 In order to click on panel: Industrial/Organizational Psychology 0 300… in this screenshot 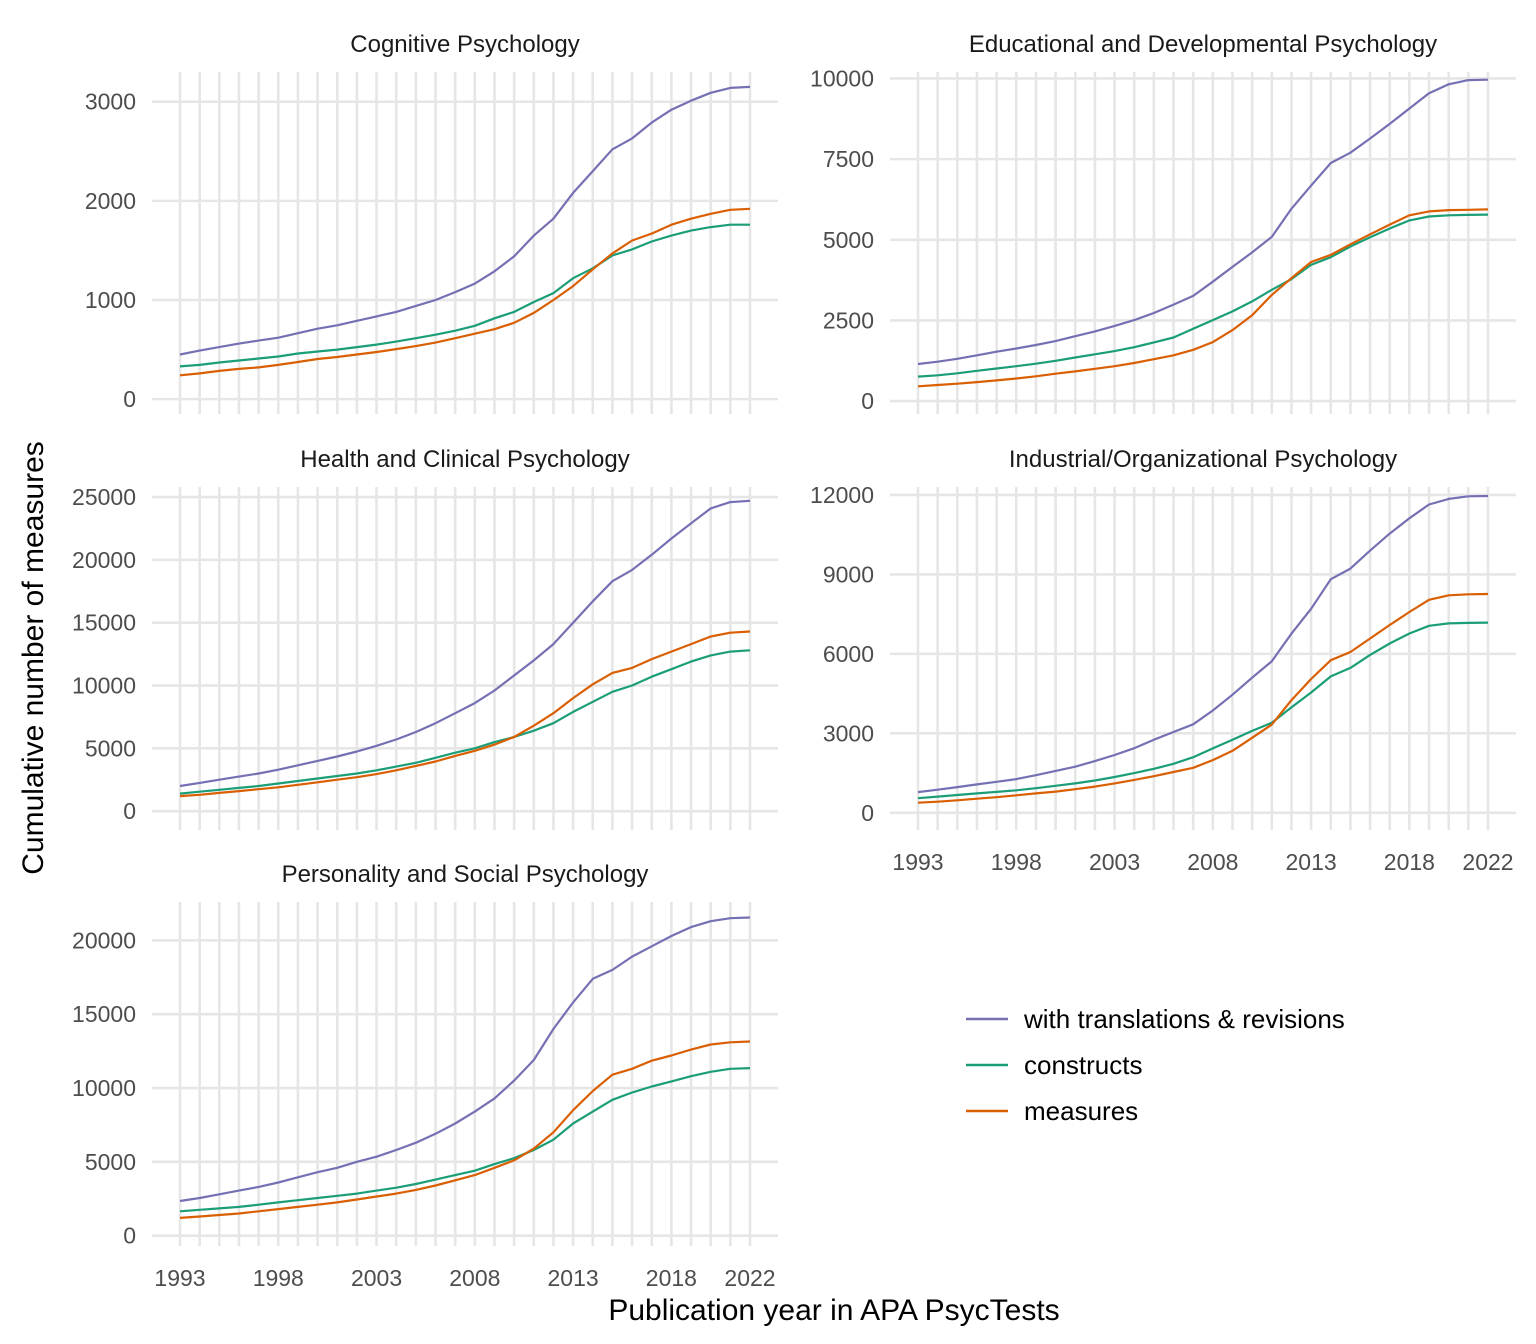, I will do `click(1163, 660)`.